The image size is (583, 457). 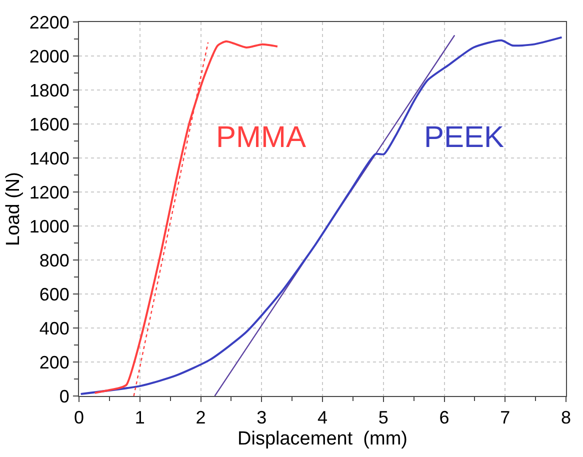 What do you see at coordinates (64, 396) in the screenshot?
I see `y-tick-label: 0` at bounding box center [64, 396].